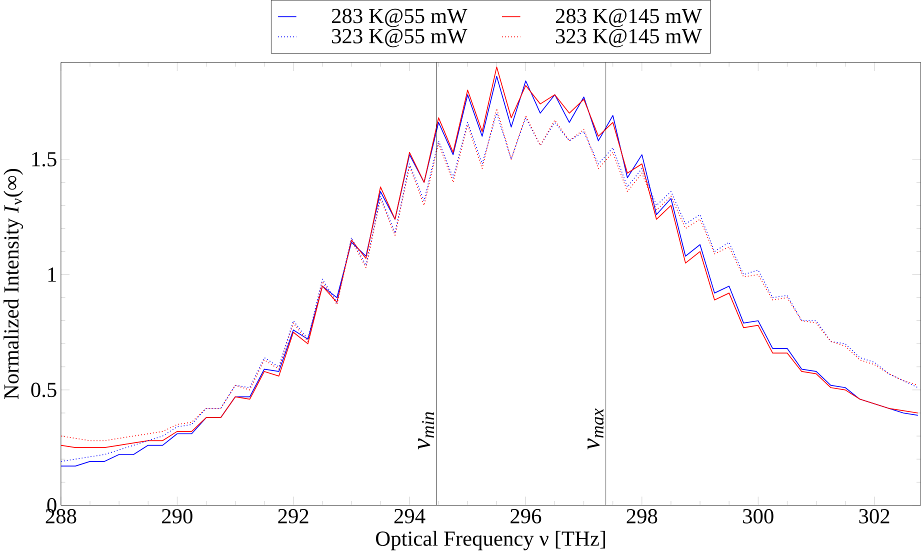  What do you see at coordinates (426, 431) in the screenshot?
I see `ref-line-label: ν$_{min}$` at bounding box center [426, 431].